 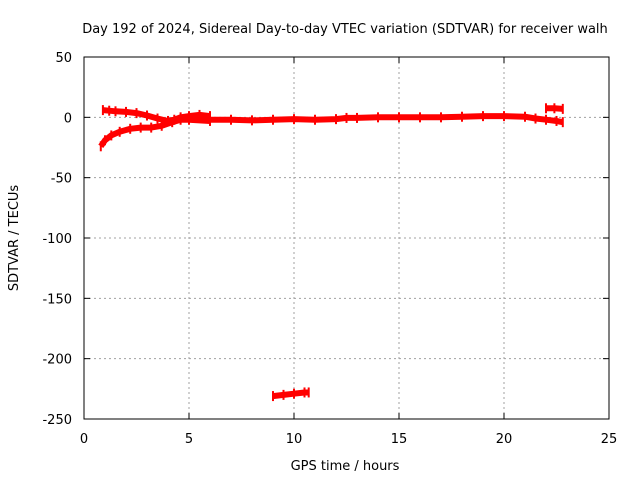 I want to click on y-tick-label: -100, so click(x=57, y=239).